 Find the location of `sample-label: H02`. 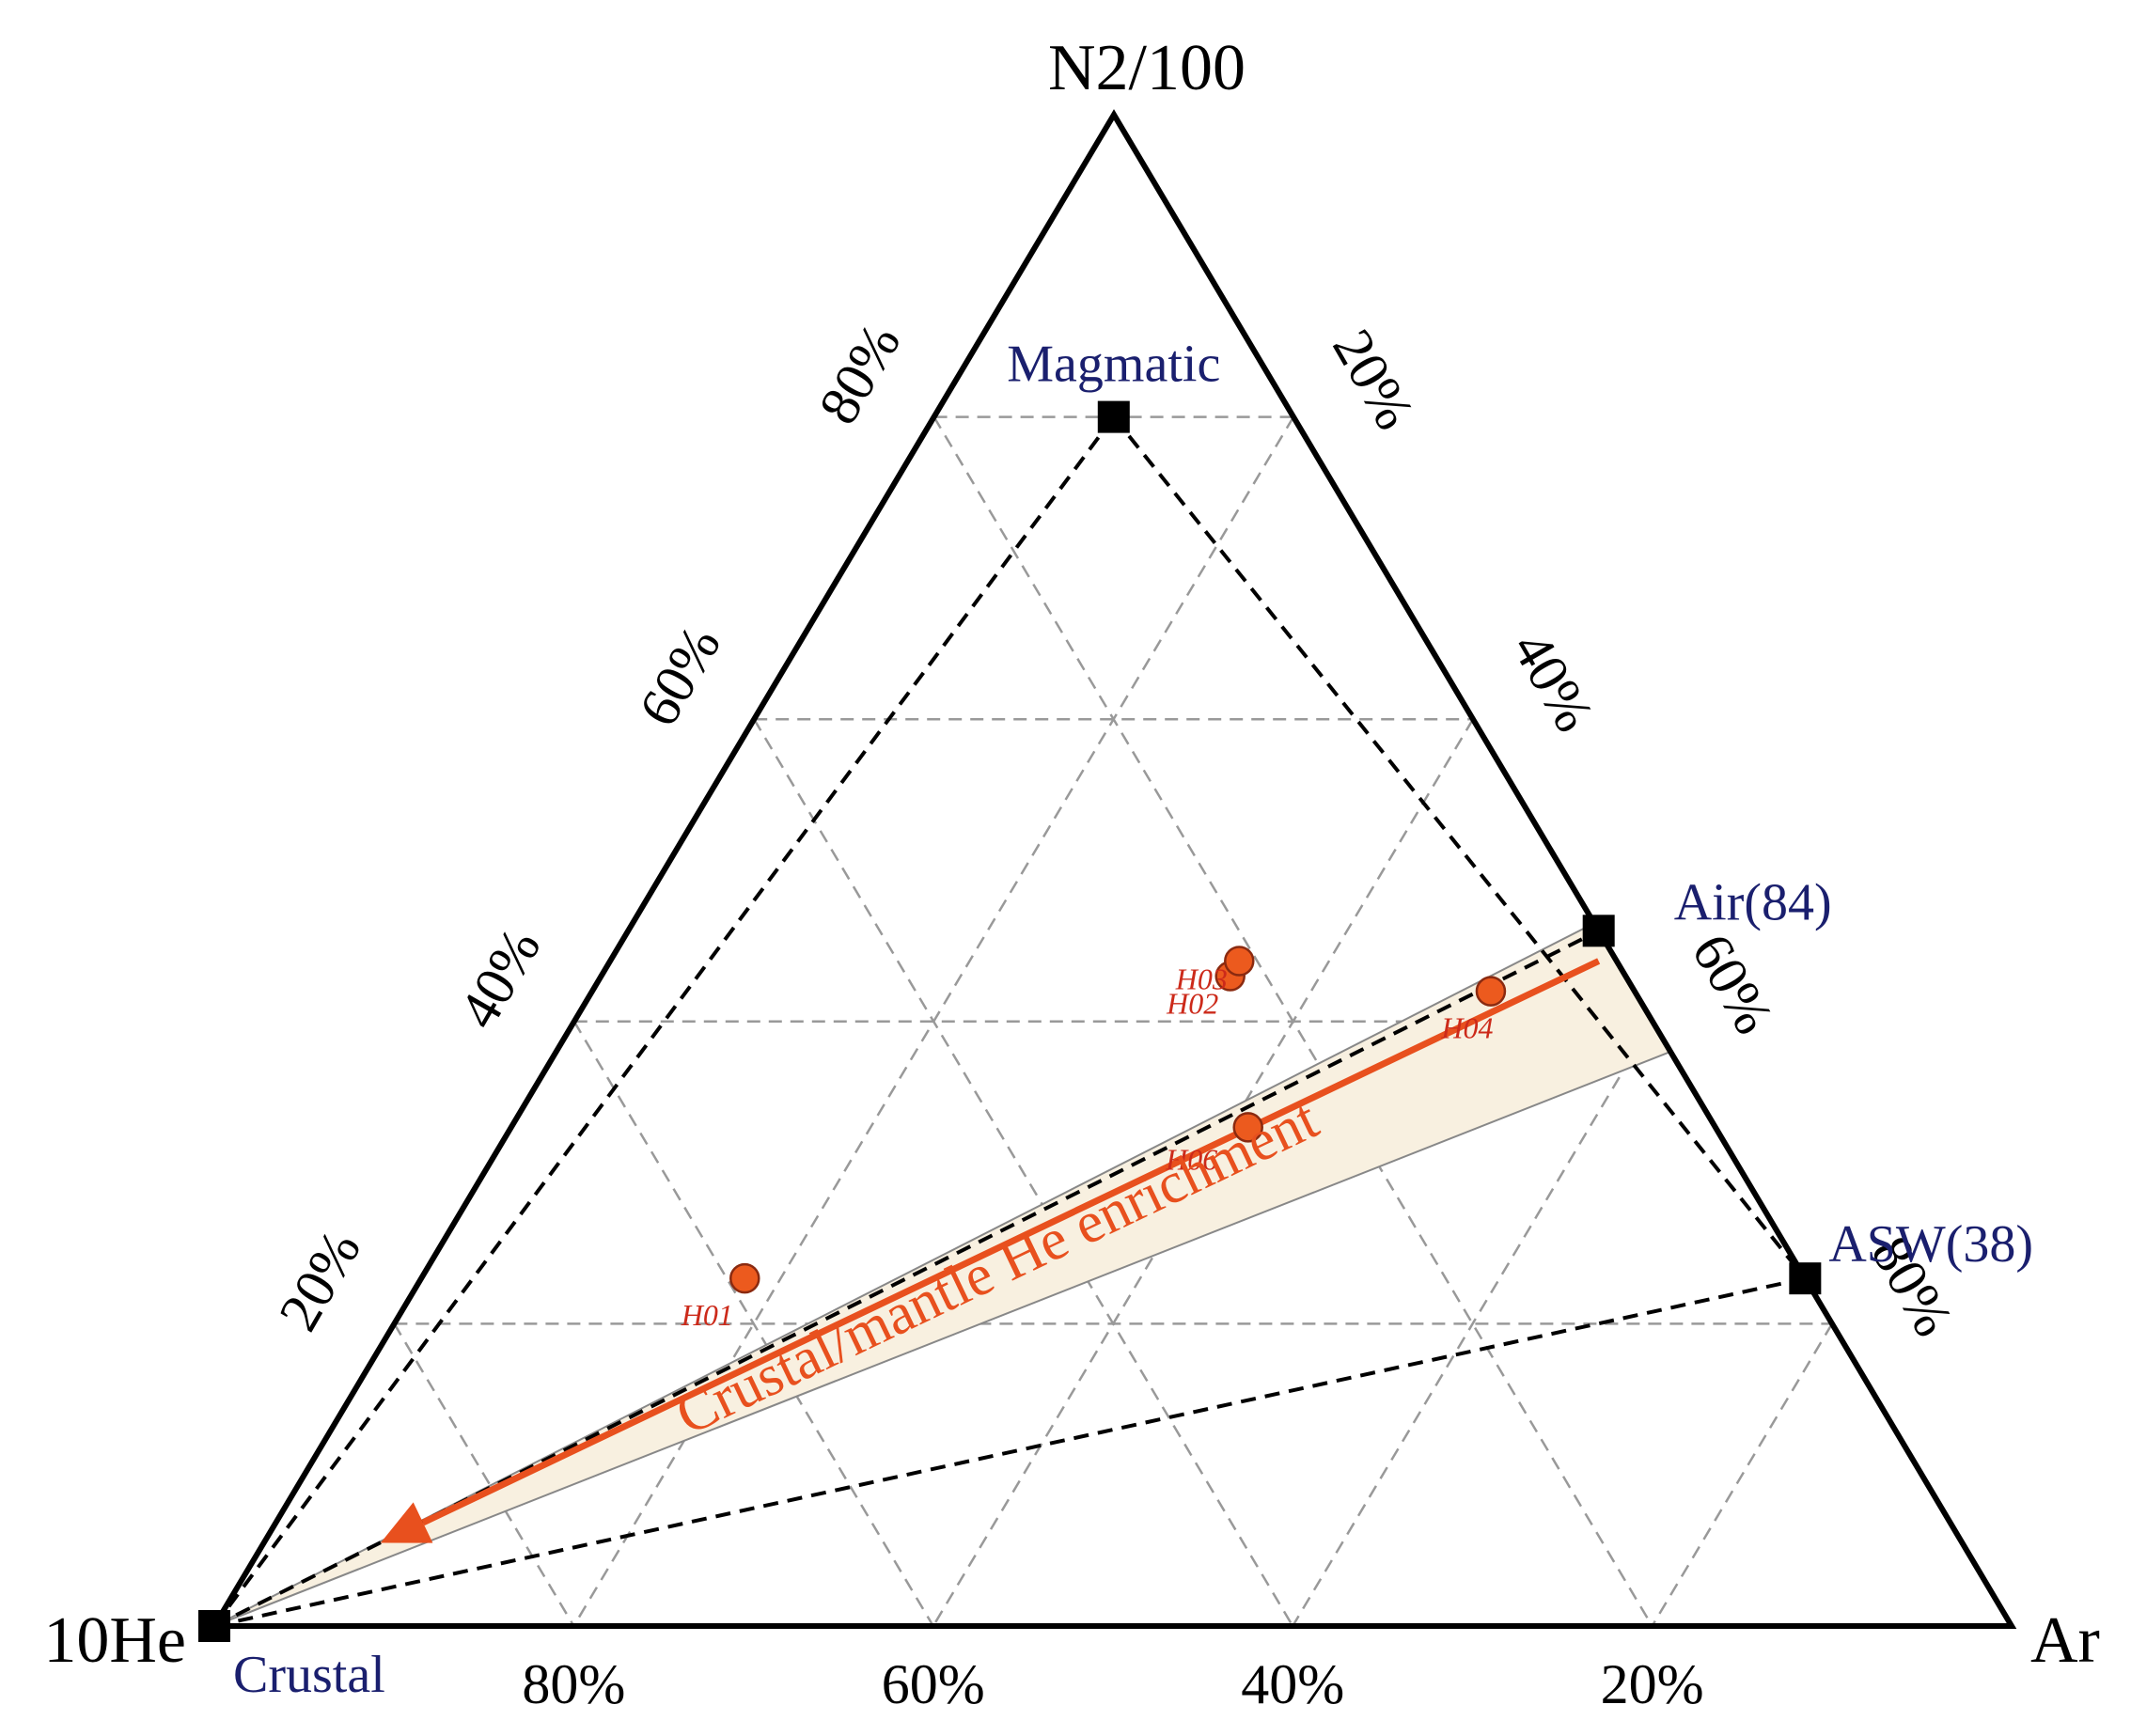

sample-label: H02 is located at coordinates (1192, 1004).